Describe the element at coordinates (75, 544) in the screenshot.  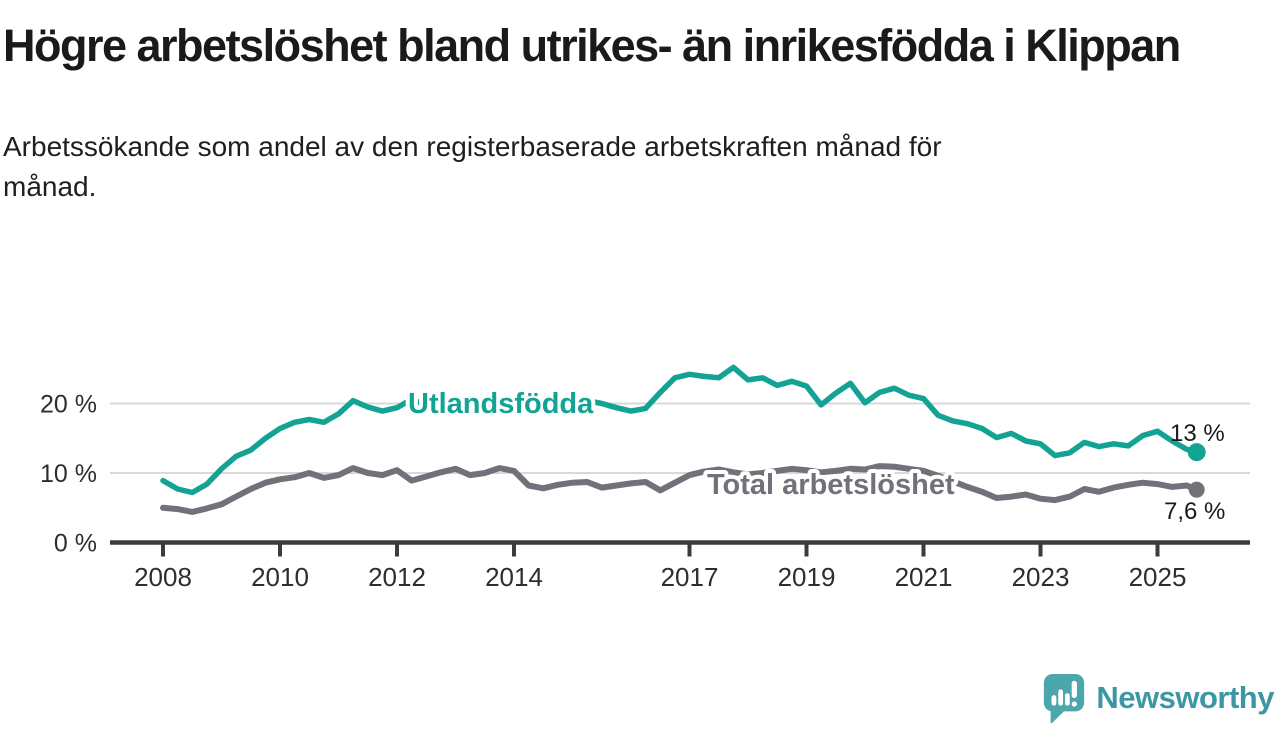
I see `y-tick-label: 0 %` at that location.